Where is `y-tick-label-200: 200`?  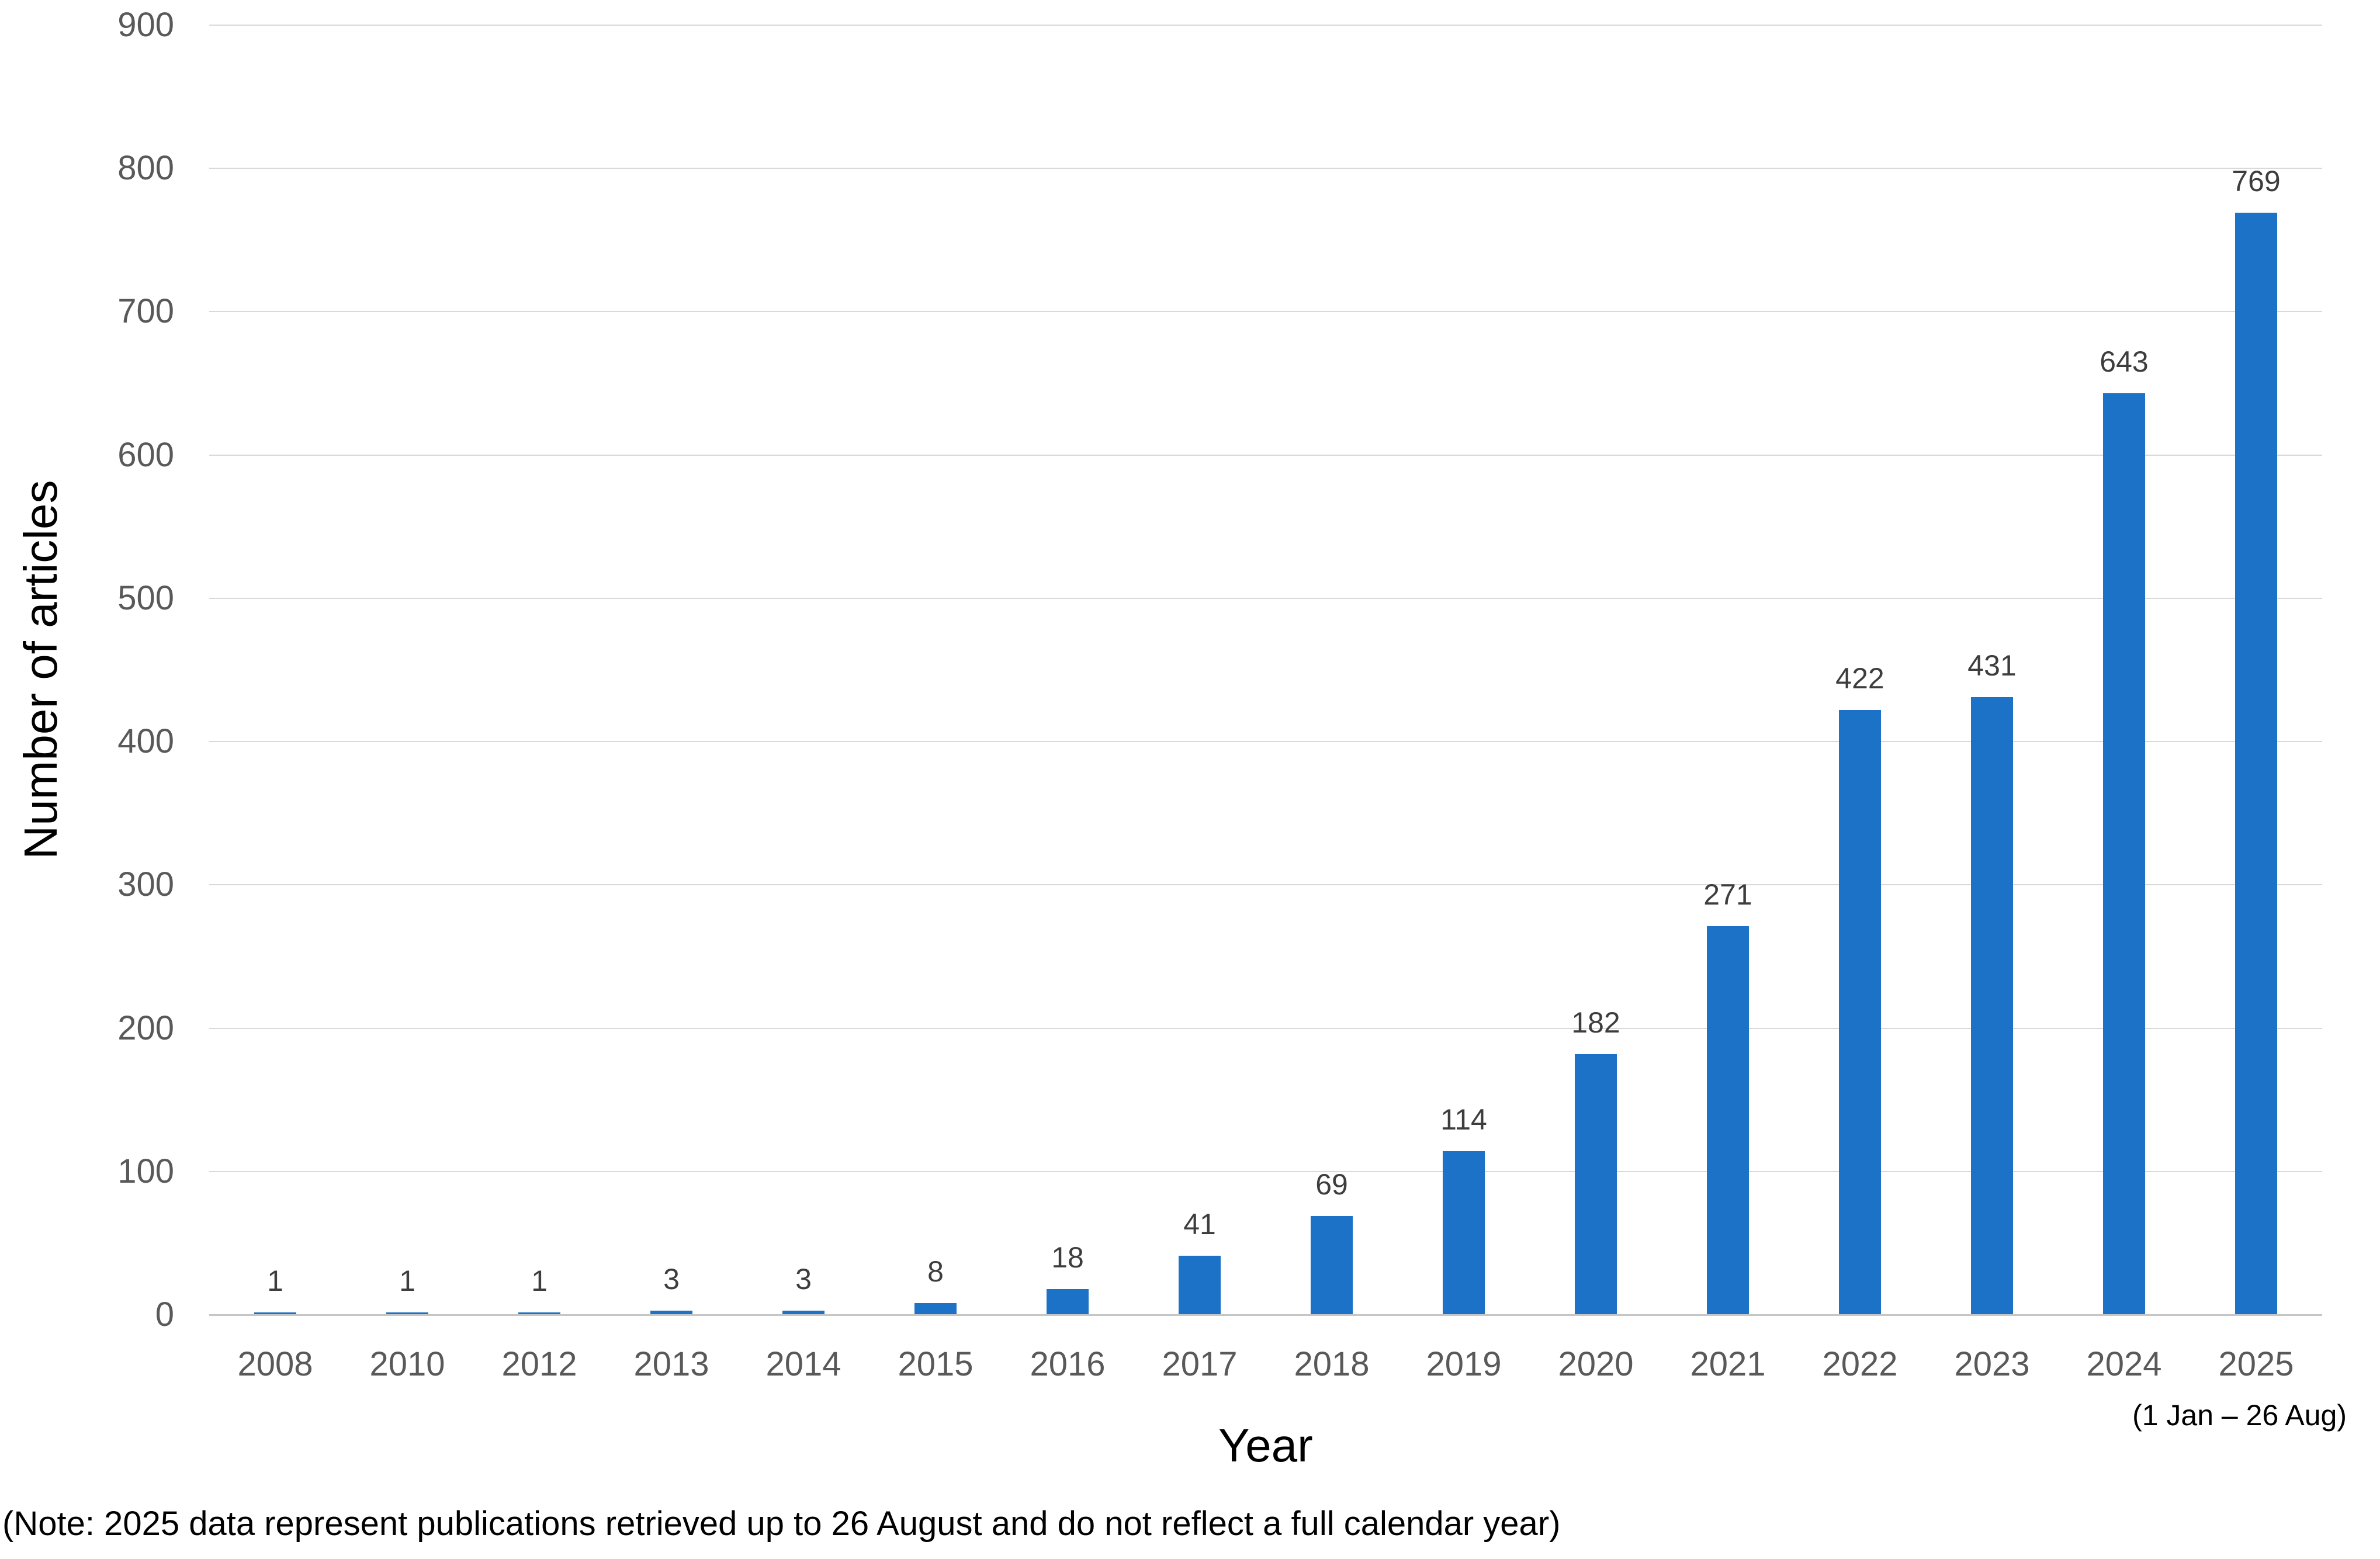
y-tick-label-200: 200 is located at coordinates (145, 1028).